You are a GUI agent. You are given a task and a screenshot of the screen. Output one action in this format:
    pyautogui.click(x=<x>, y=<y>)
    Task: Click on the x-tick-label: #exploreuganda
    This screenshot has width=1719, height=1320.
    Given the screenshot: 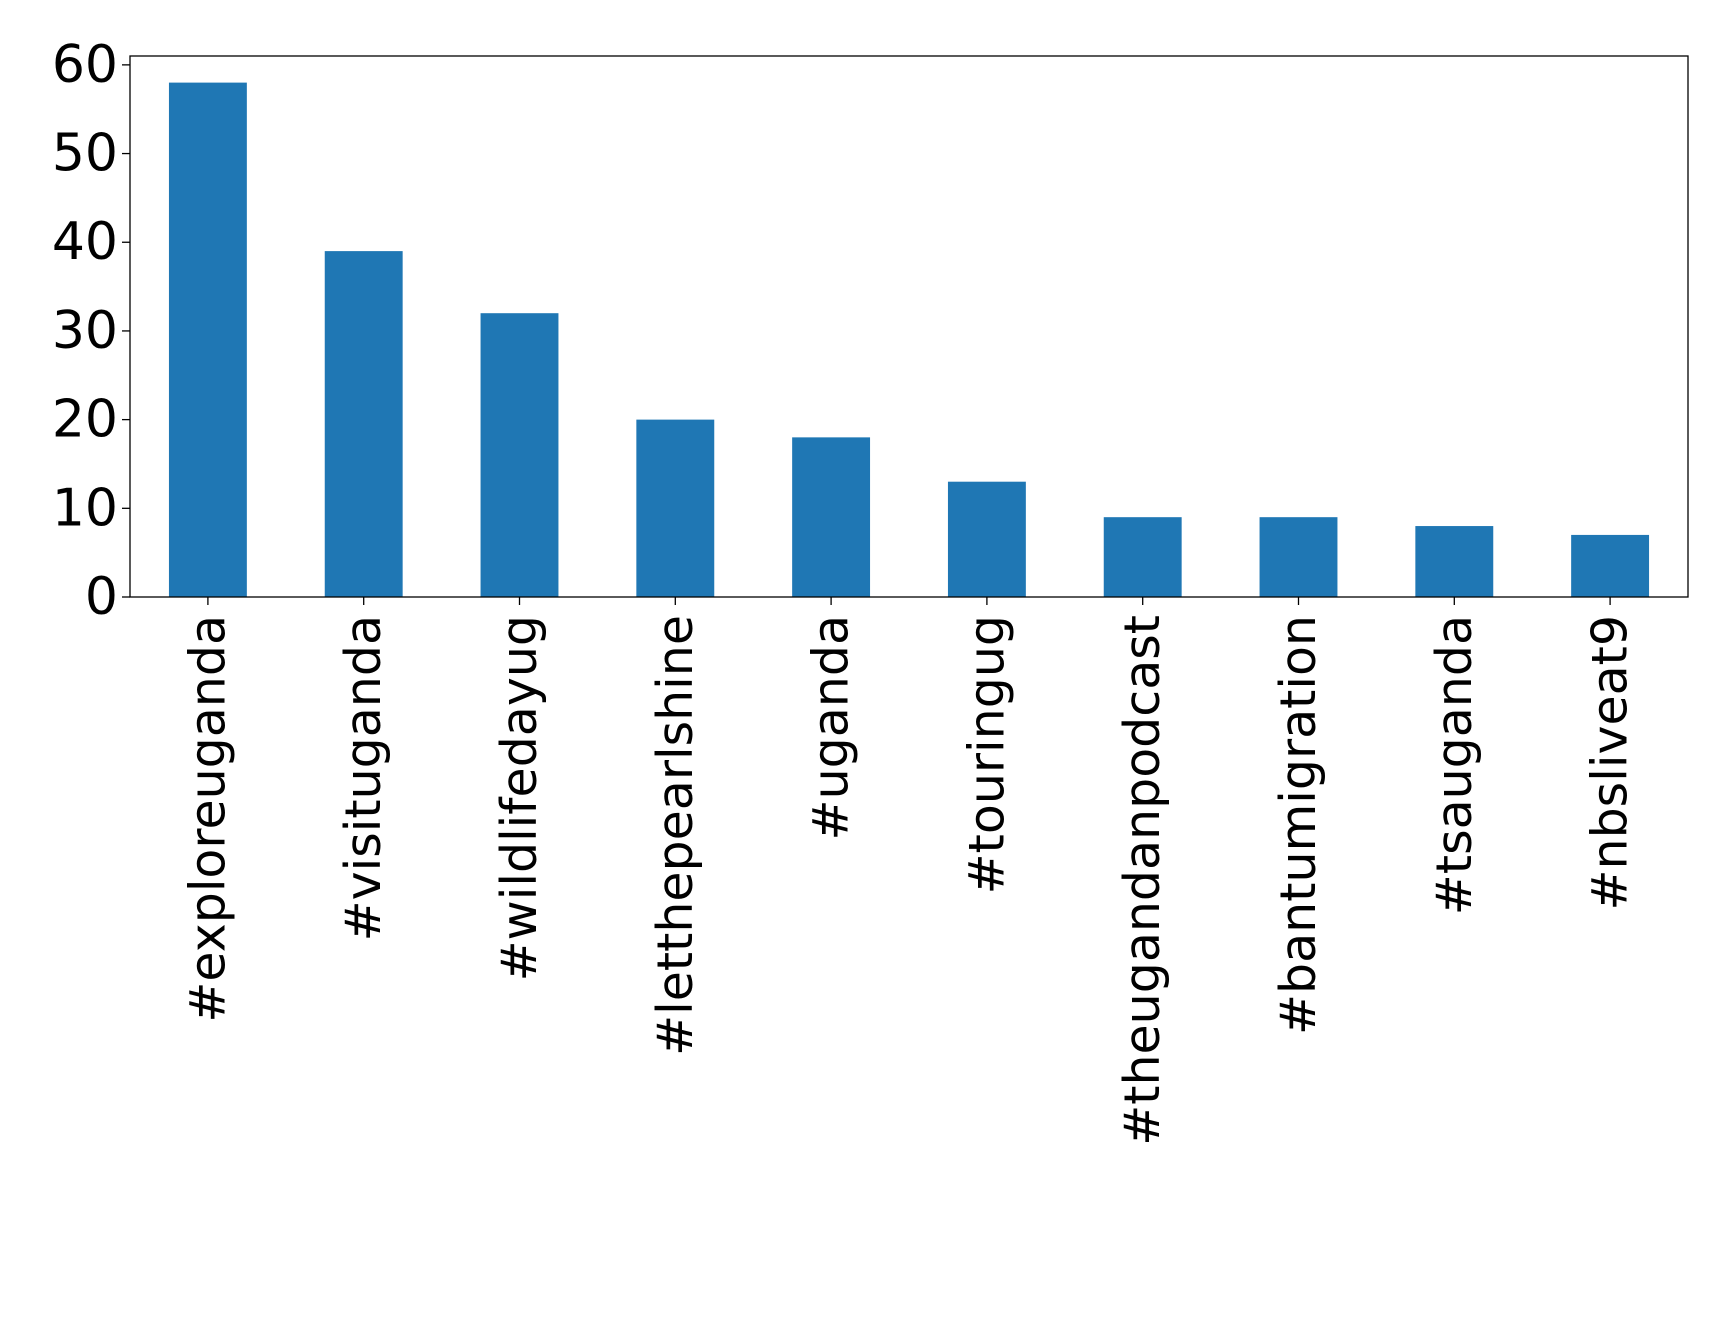 What is the action you would take?
    pyautogui.click(x=207, y=819)
    